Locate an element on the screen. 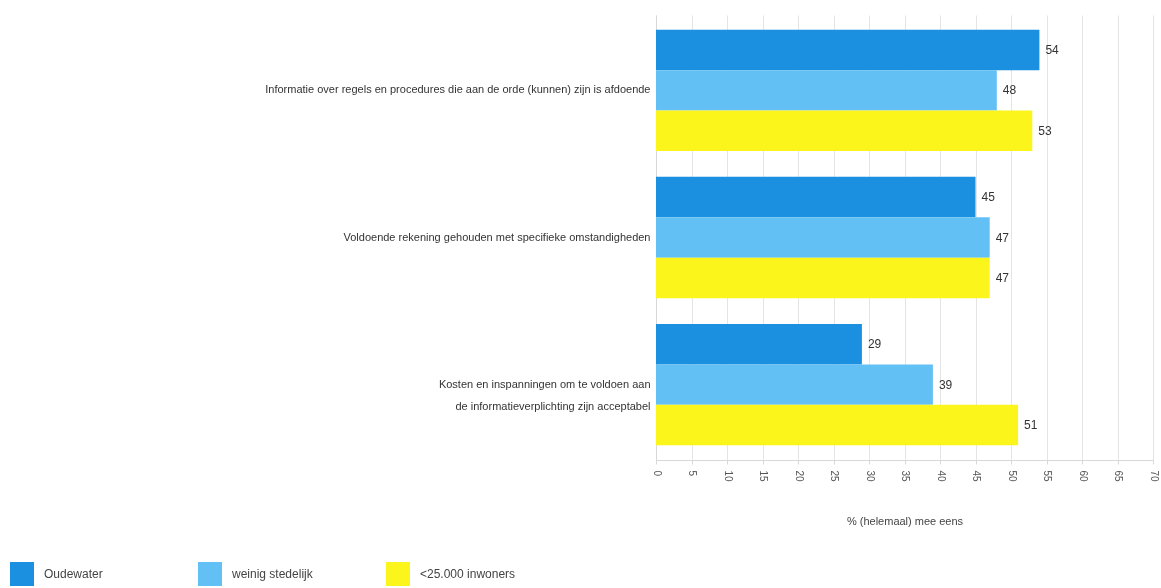 This screenshot has height=588, width=1161. x-tick-label: 5 is located at coordinates (692, 473).